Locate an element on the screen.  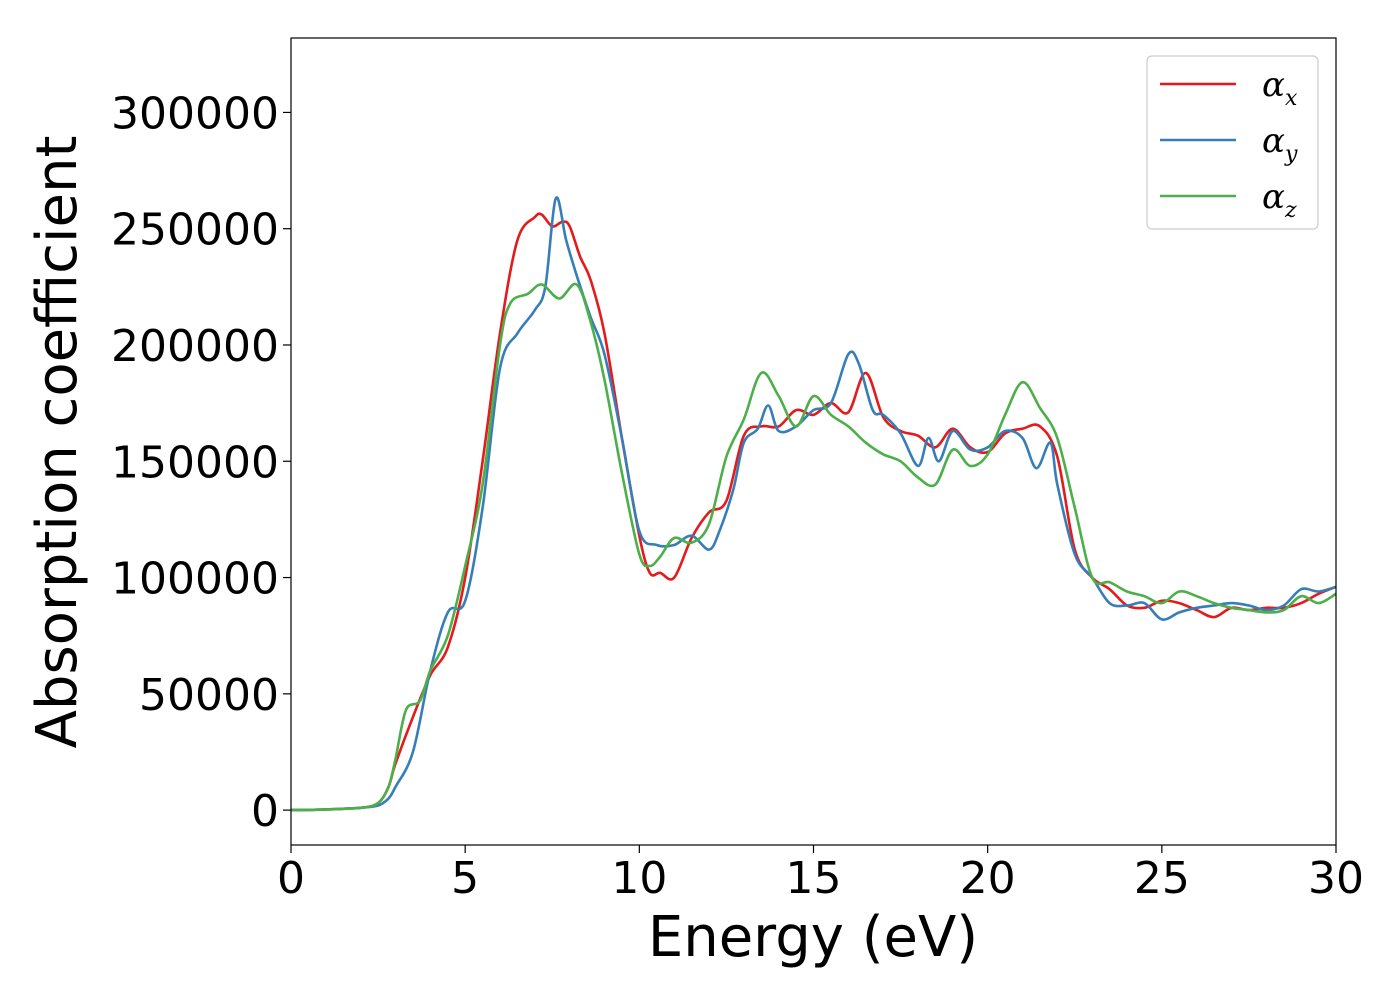
y-tick-label: 0 is located at coordinates (265, 811).